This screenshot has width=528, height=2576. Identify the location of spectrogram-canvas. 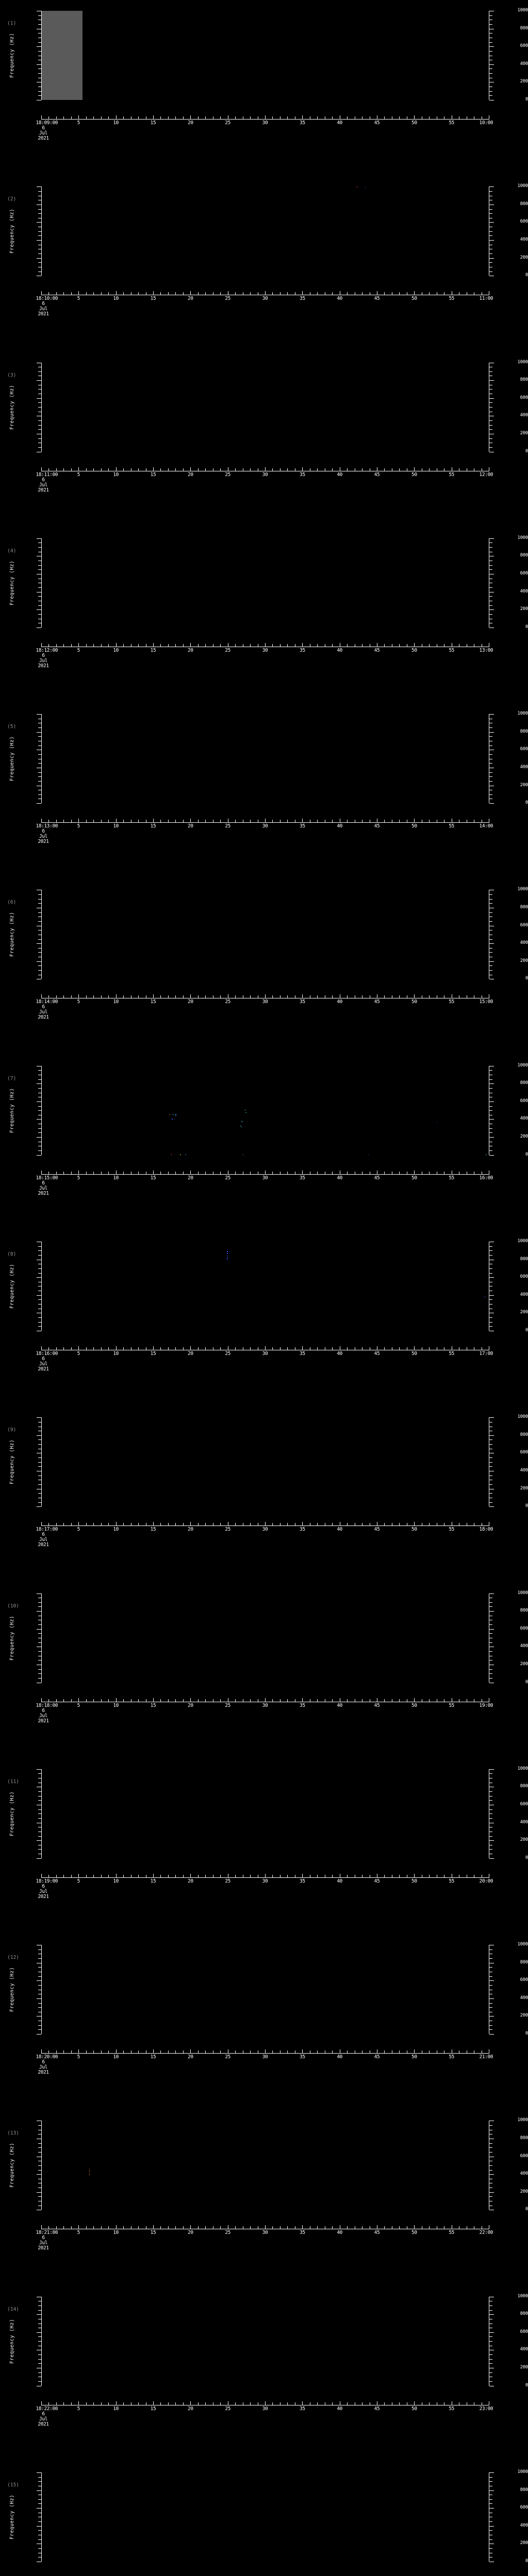
(265, 1638).